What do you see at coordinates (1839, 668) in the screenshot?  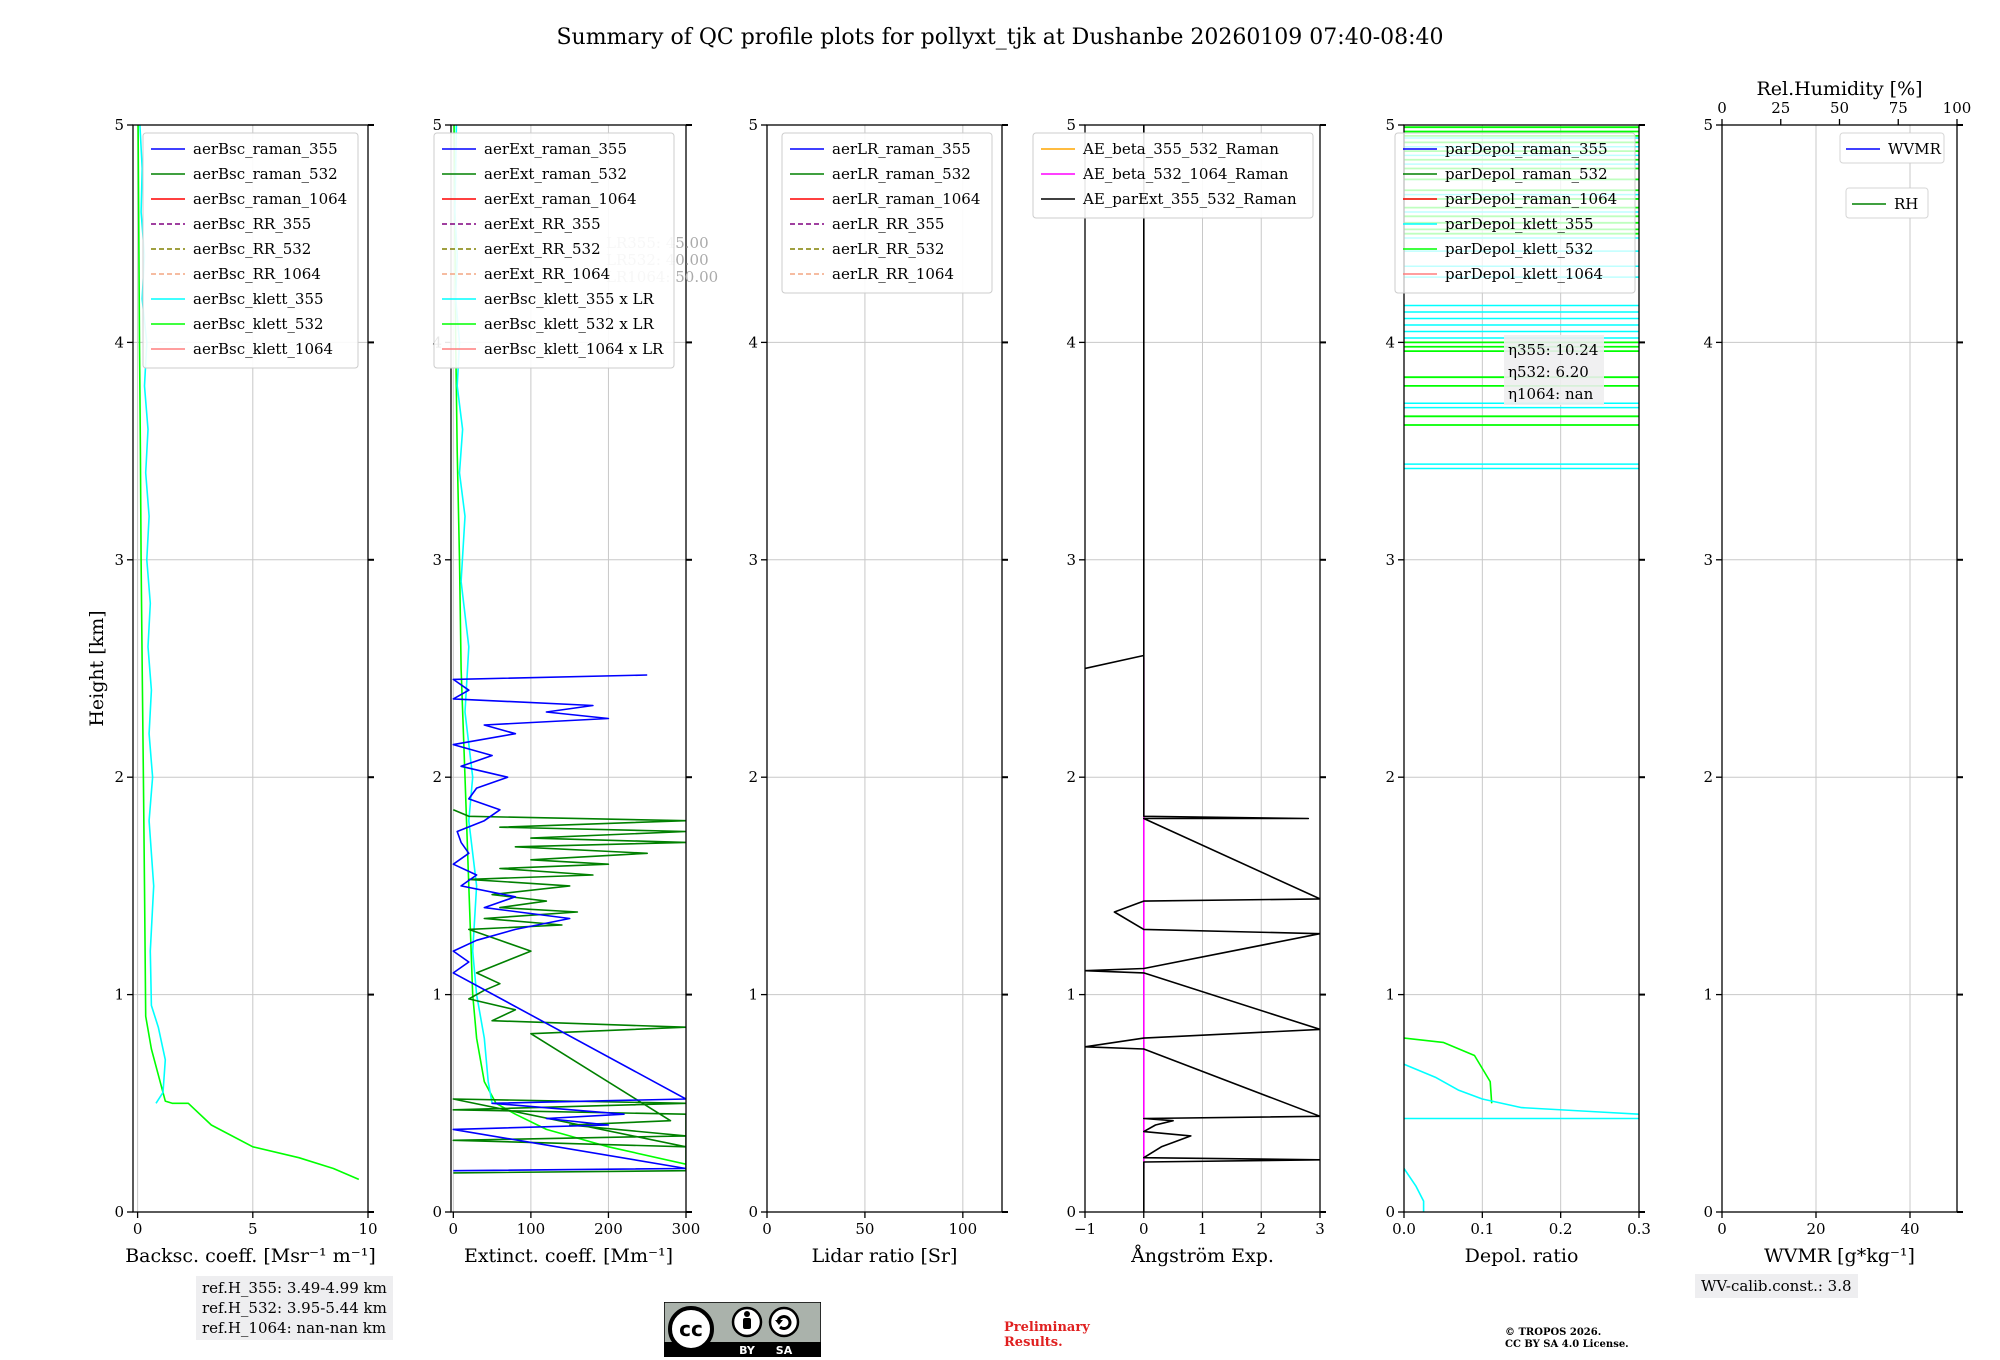 I see `grid-wv` at bounding box center [1839, 668].